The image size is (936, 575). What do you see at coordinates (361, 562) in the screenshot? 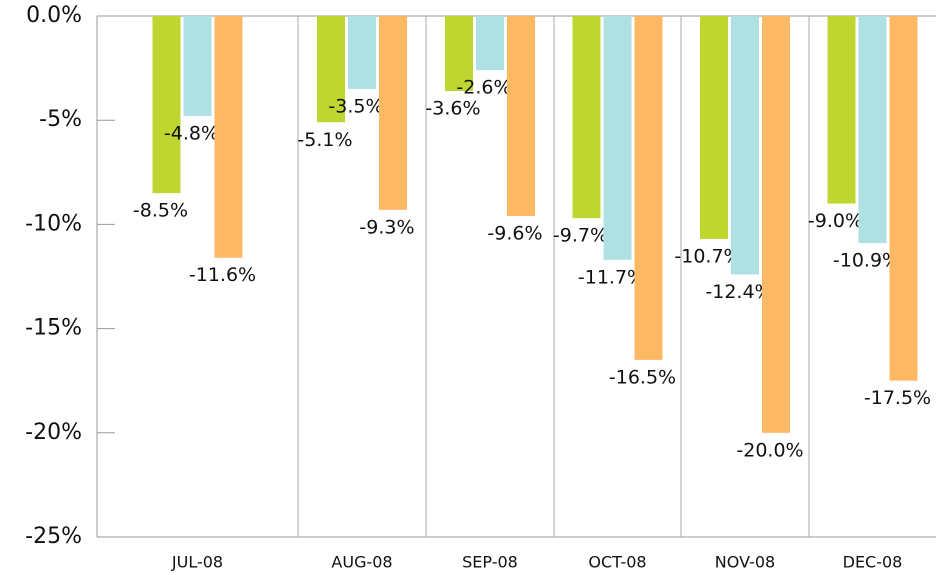
I see `x-tick-label: AUG-08` at bounding box center [361, 562].